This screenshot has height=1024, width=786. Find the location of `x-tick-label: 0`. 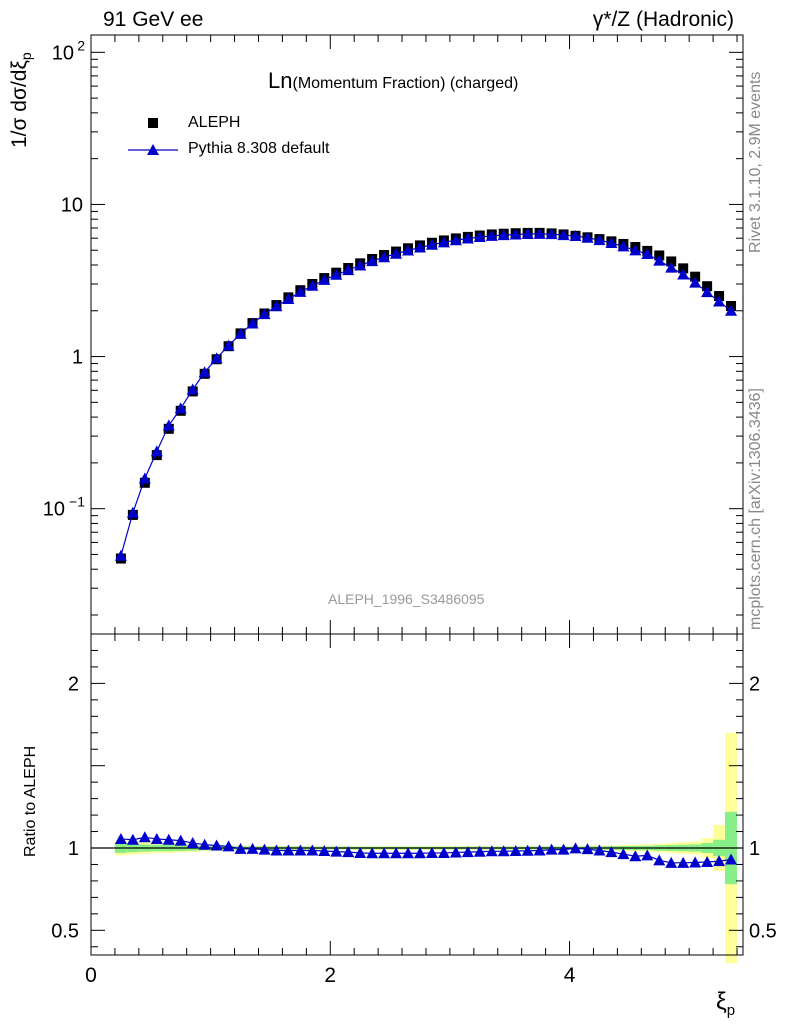

x-tick-label: 0 is located at coordinates (91, 975).